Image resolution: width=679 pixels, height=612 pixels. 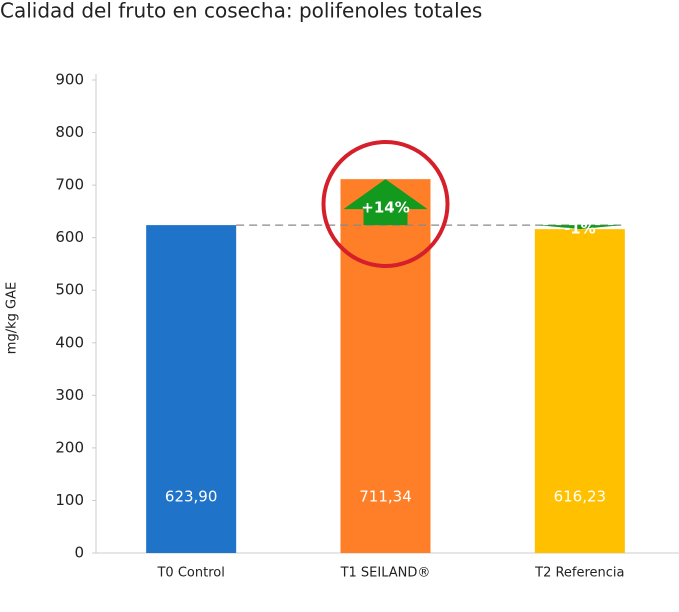 I want to click on y-tick-label: 600, so click(x=69, y=237).